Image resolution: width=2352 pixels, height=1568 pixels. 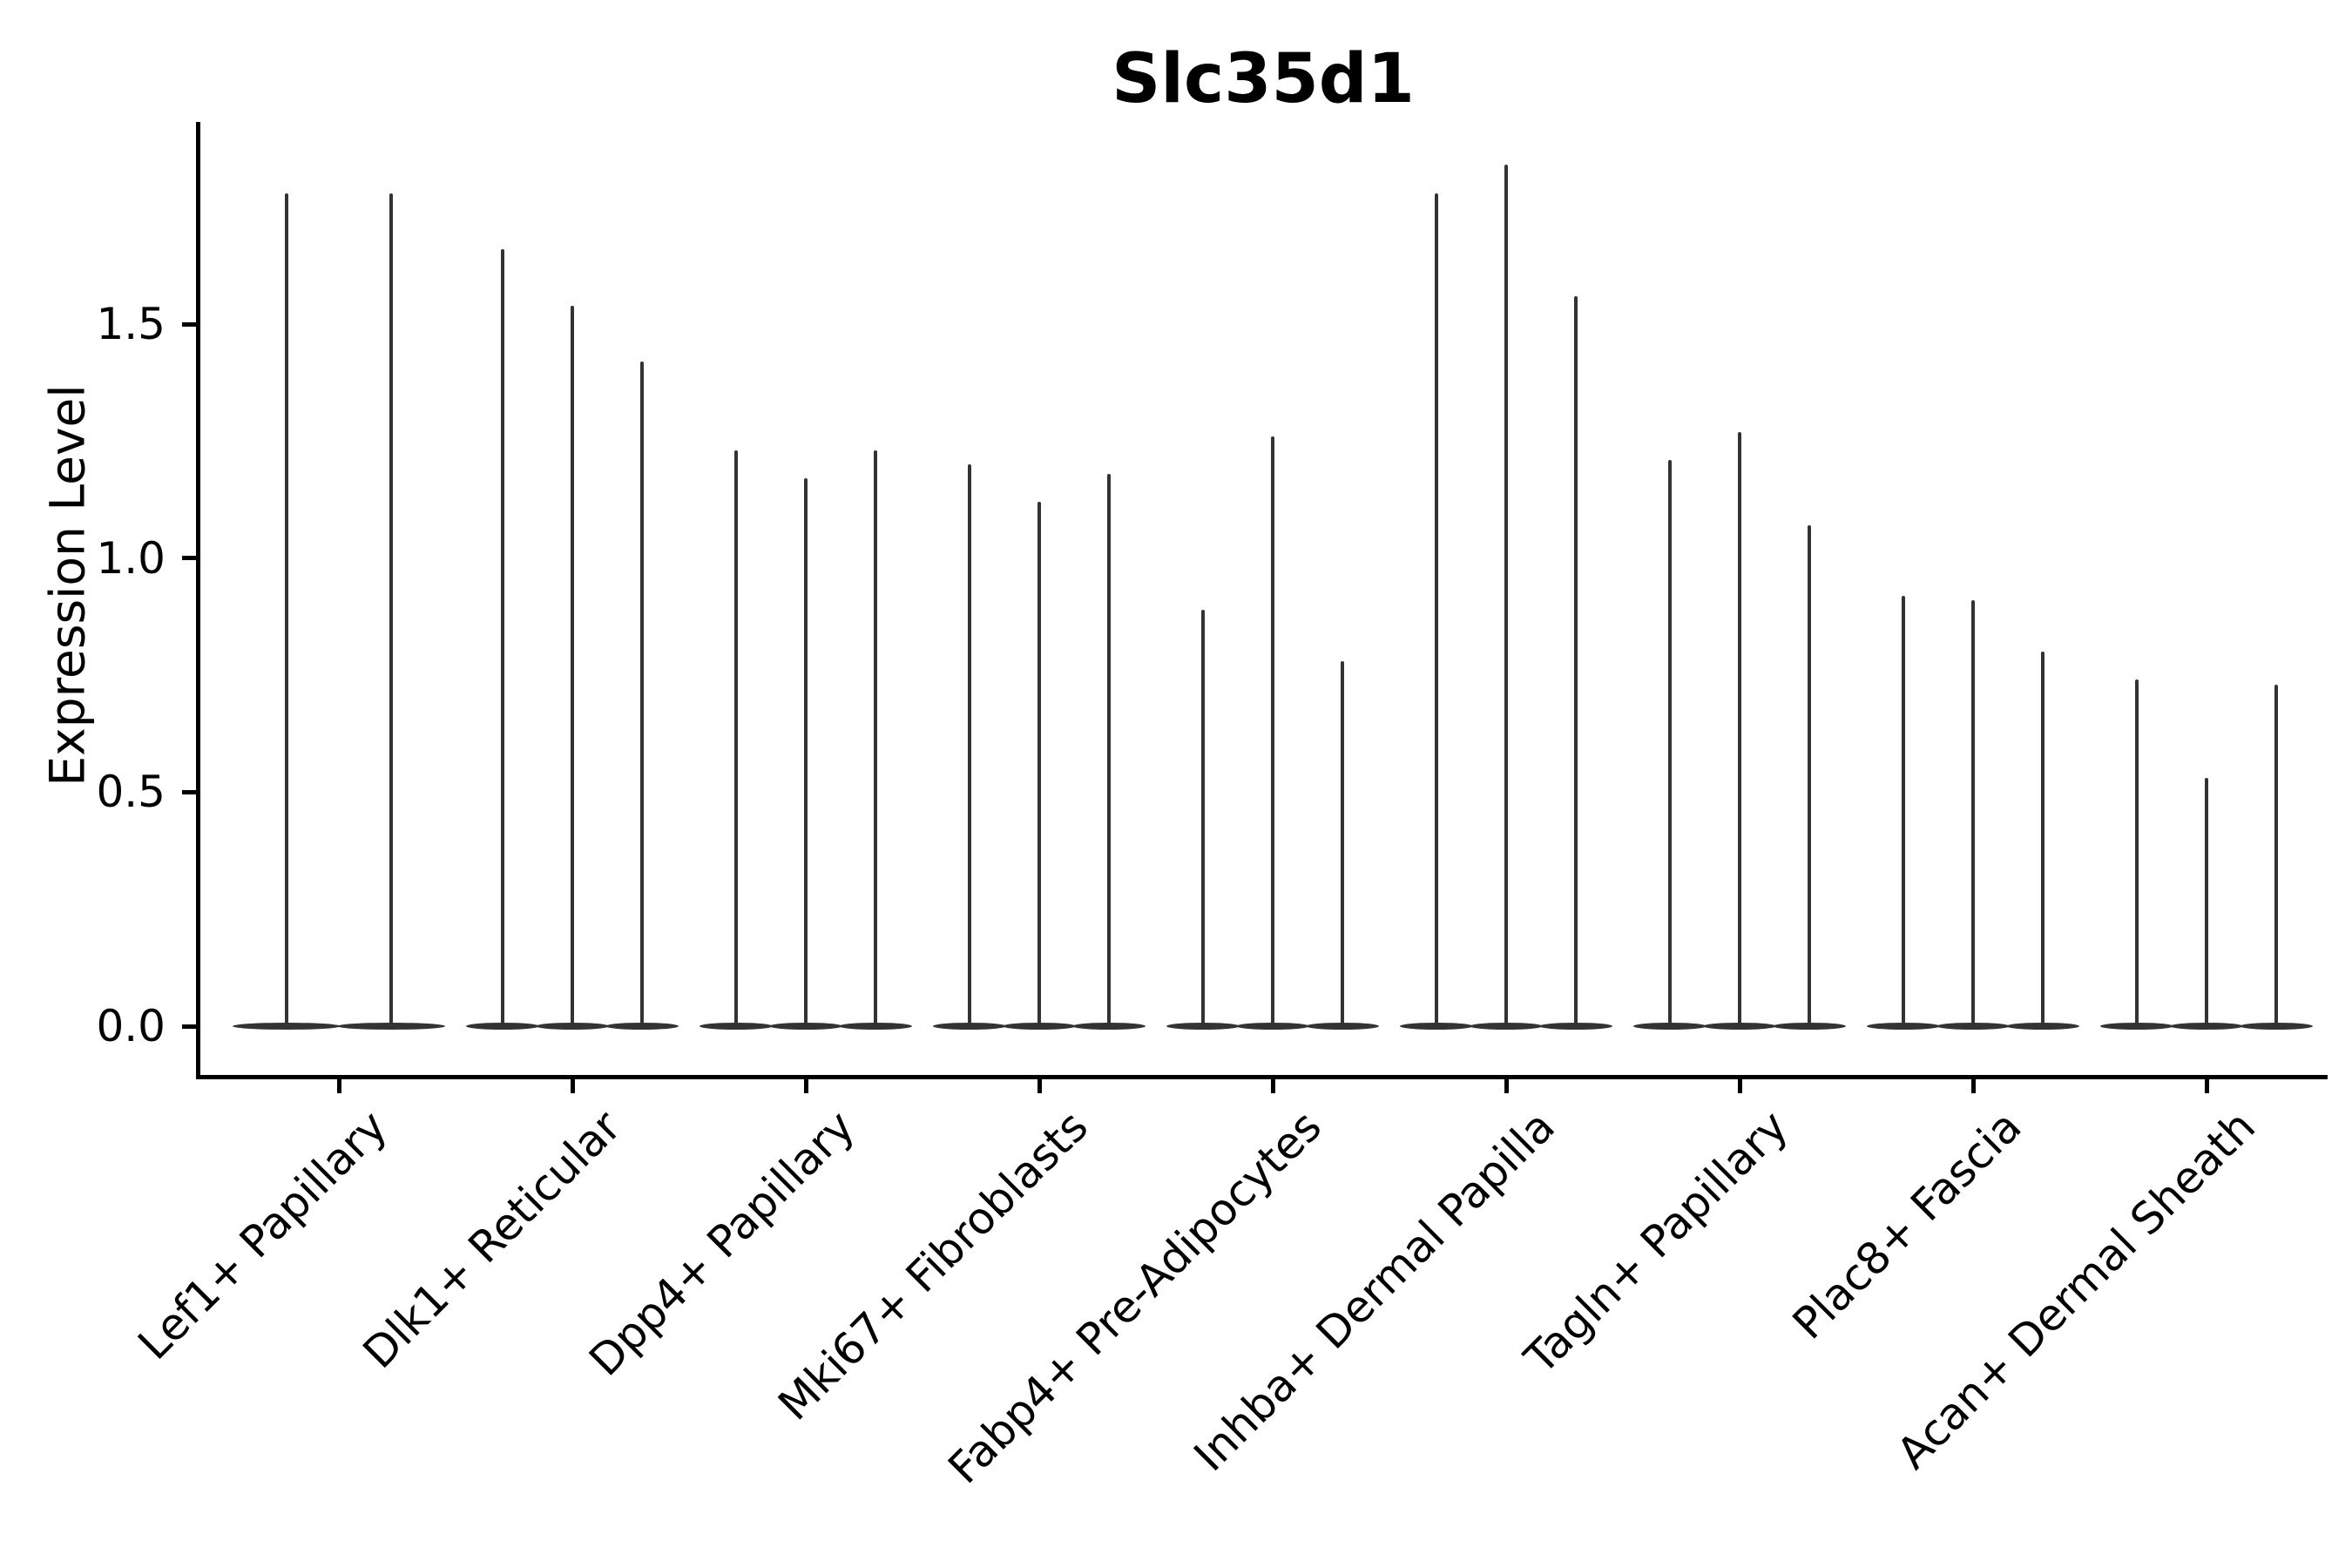 I want to click on y-axis-spine, so click(x=198, y=600).